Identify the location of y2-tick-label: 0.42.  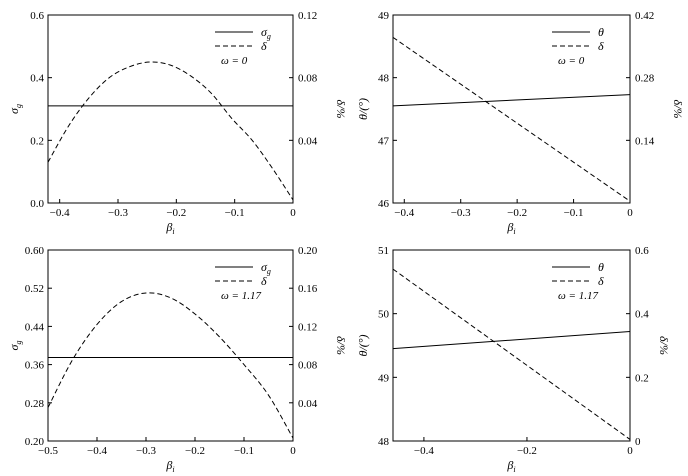
(644, 16).